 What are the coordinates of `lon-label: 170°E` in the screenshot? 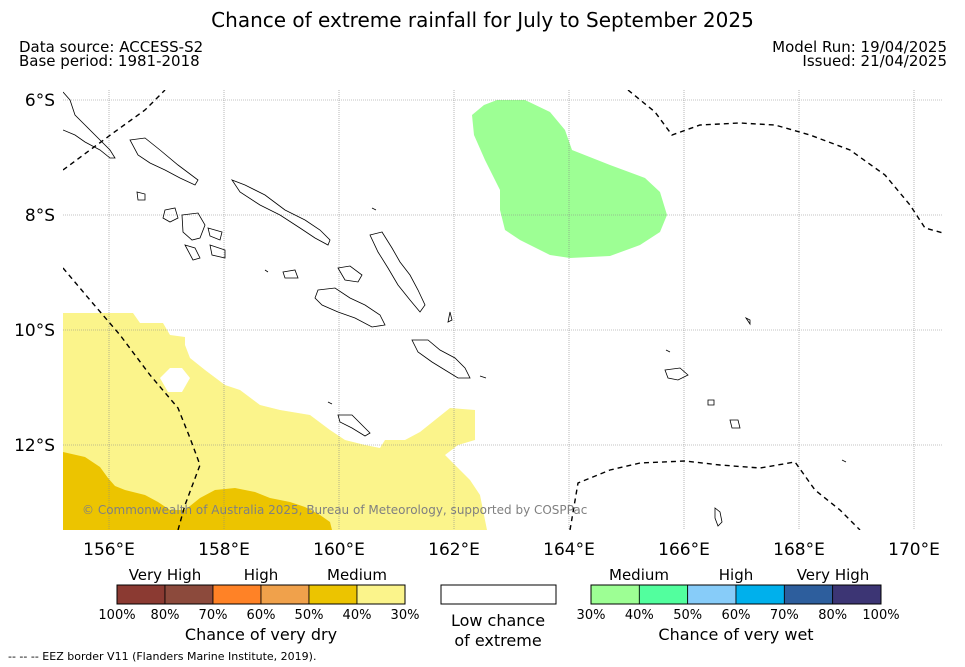 It's located at (914, 550).